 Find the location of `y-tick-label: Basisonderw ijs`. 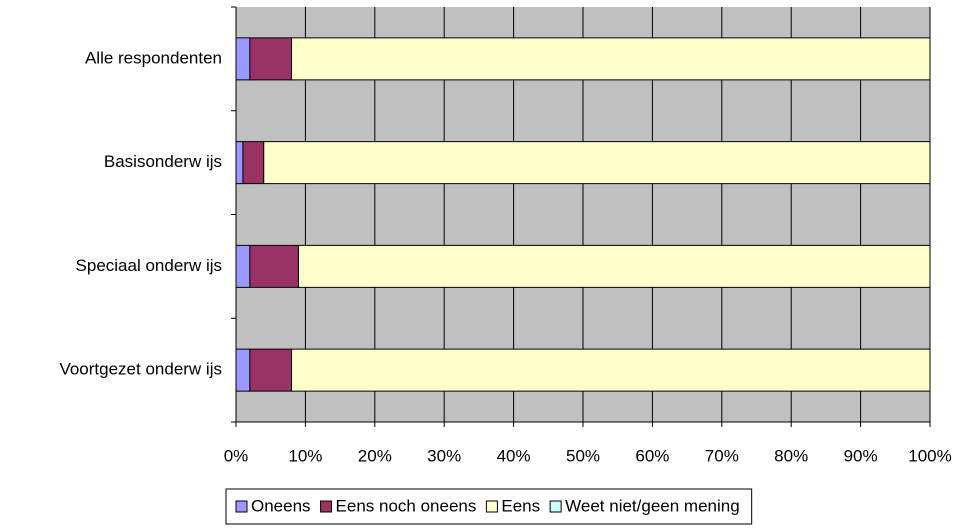

y-tick-label: Basisonderw ijs is located at coordinates (163, 161).